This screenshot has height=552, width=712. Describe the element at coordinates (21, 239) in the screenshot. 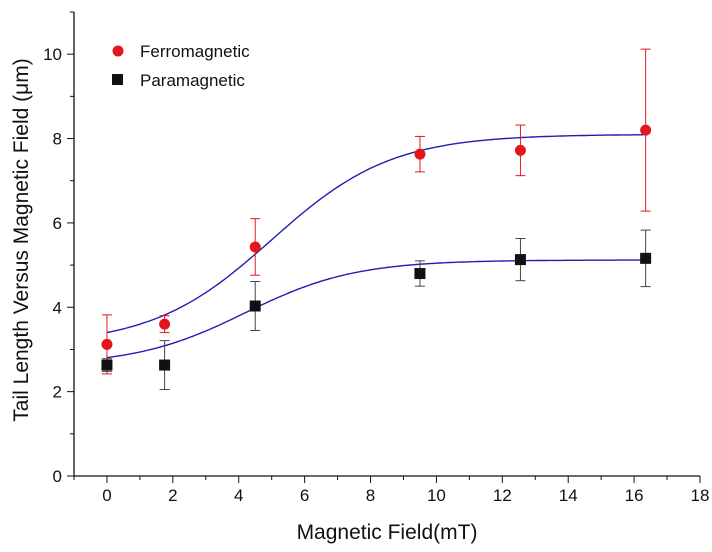

I see `y-axis-title: Tail Length Versus Magnetic Field (μm)` at that location.